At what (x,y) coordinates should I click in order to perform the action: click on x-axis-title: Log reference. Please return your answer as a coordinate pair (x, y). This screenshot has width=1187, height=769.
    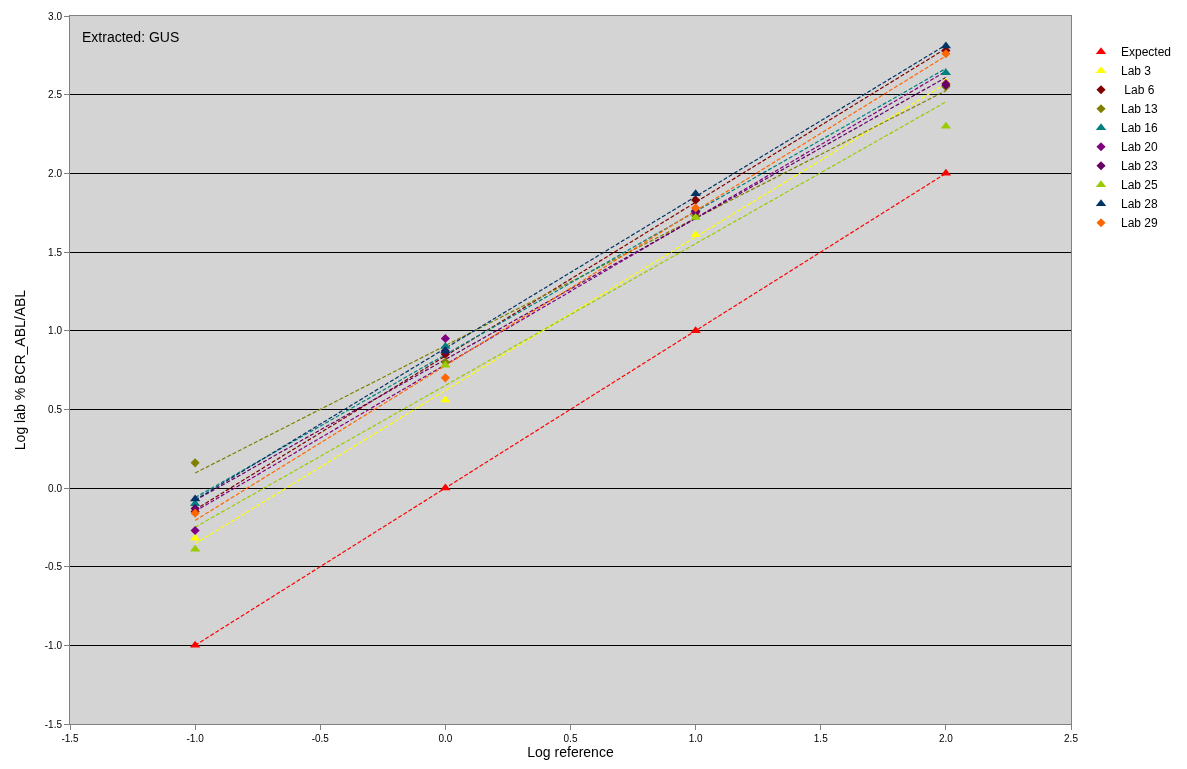
    Looking at the image, I should click on (570, 752).